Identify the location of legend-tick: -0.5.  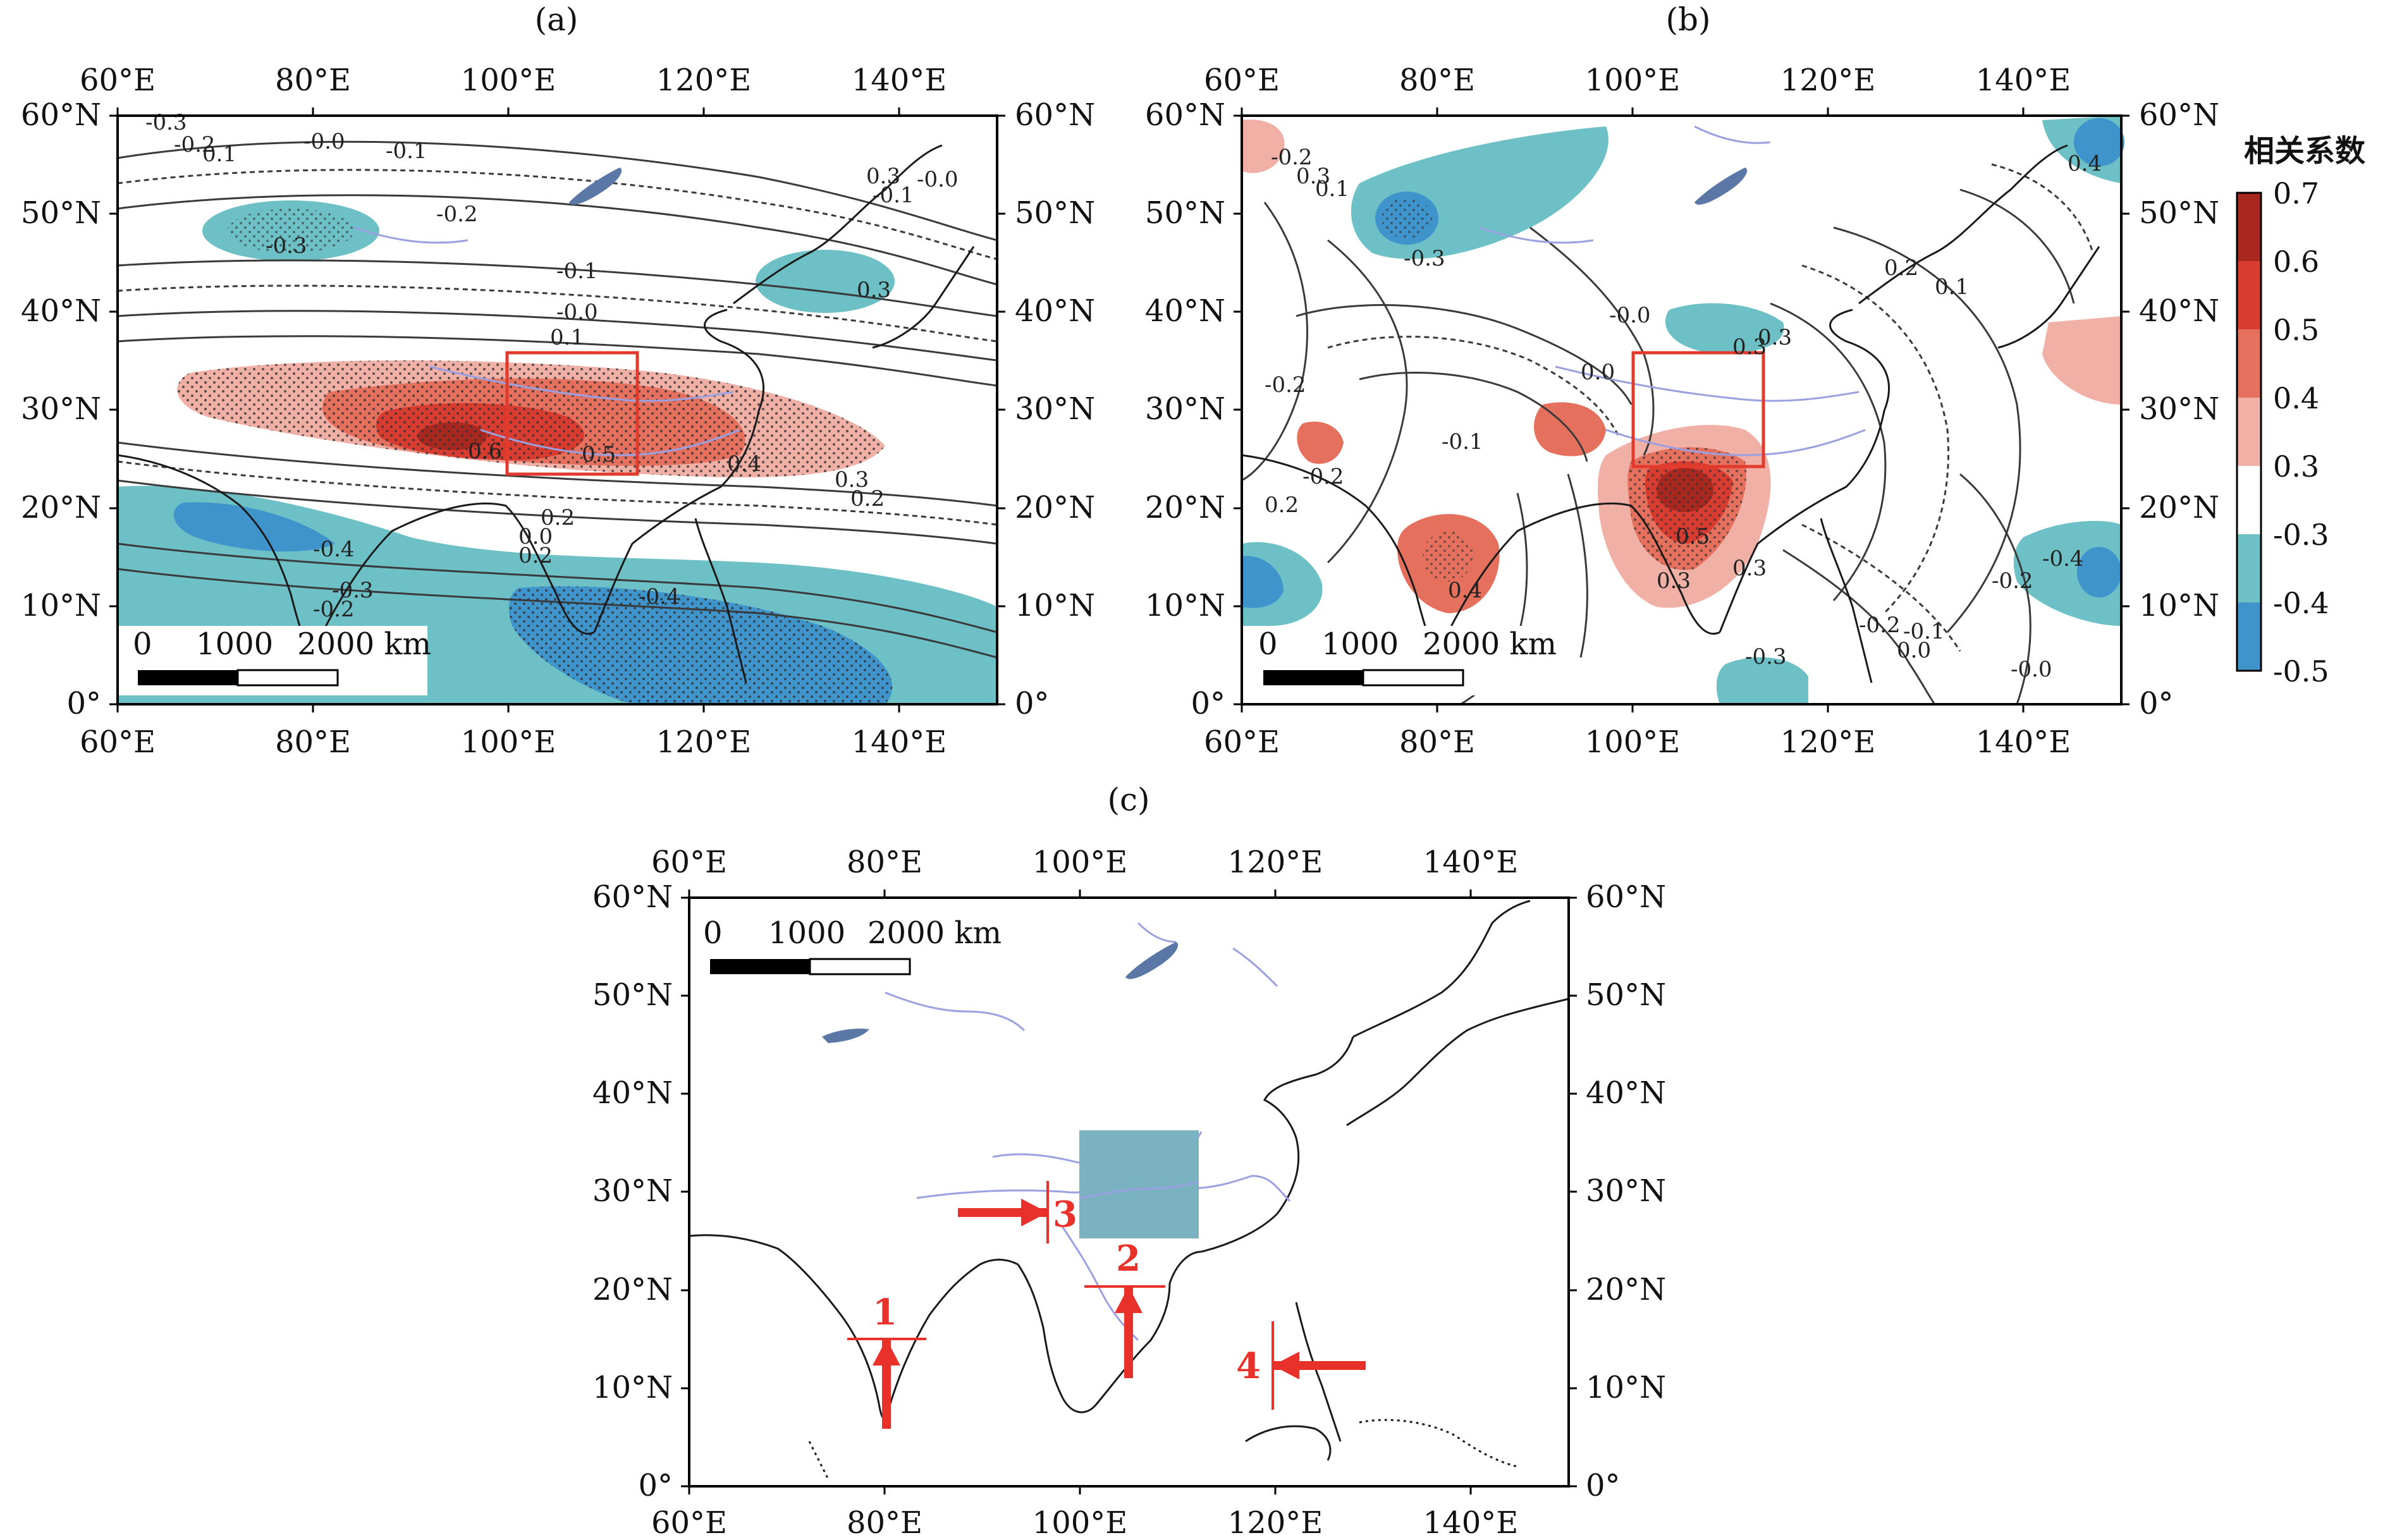
(2301, 671).